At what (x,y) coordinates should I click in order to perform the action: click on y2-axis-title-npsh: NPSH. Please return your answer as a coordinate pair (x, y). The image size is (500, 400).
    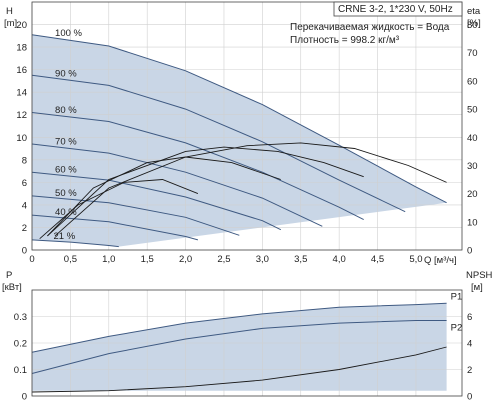
    Looking at the image, I should click on (479, 275).